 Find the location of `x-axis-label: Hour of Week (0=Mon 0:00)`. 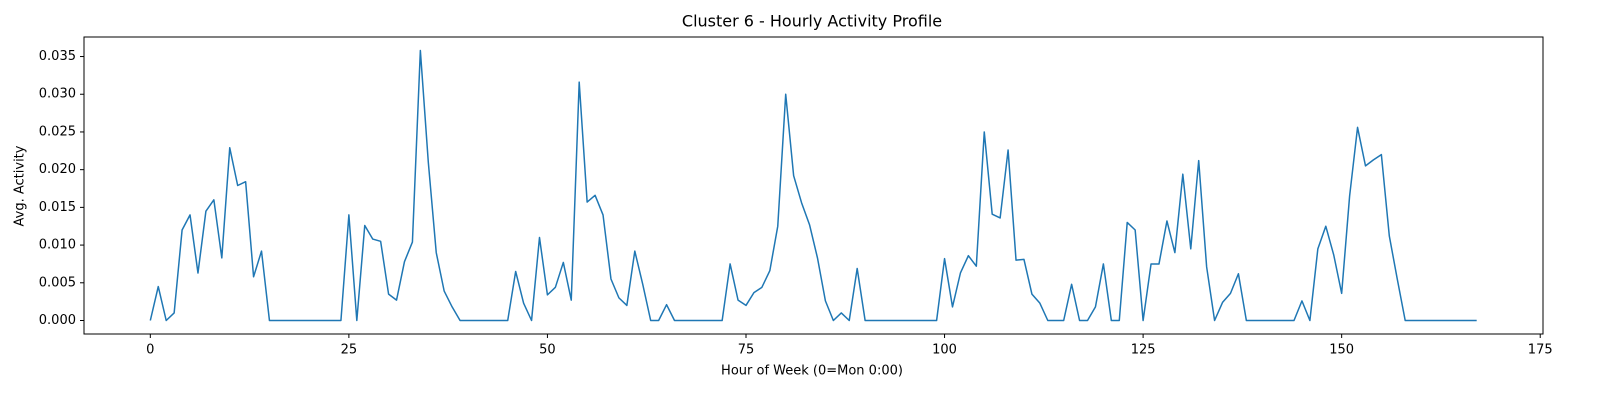

x-axis-label: Hour of Week (0=Mon 0:00) is located at coordinates (812, 371).